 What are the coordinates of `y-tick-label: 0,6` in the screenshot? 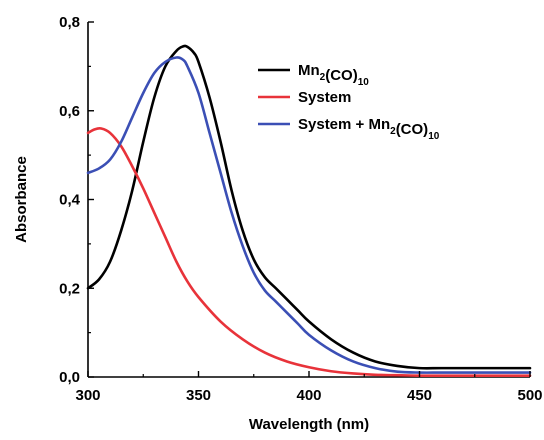 It's located at (69, 111).